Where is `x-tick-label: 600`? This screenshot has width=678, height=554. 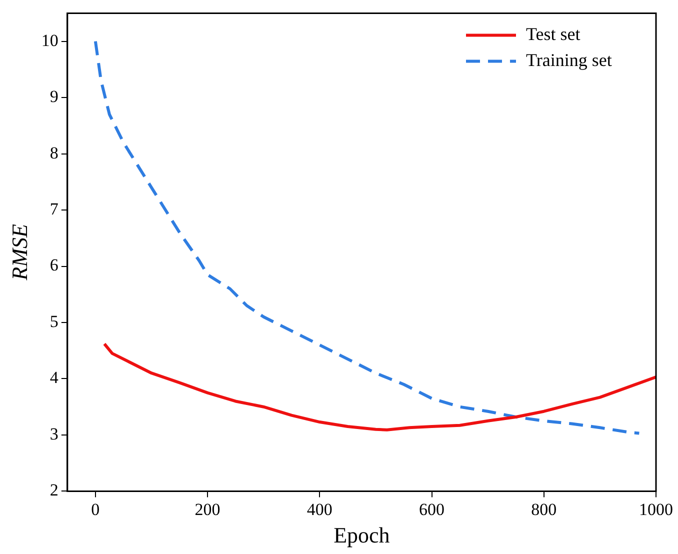 x-tick-label: 600 is located at coordinates (432, 509).